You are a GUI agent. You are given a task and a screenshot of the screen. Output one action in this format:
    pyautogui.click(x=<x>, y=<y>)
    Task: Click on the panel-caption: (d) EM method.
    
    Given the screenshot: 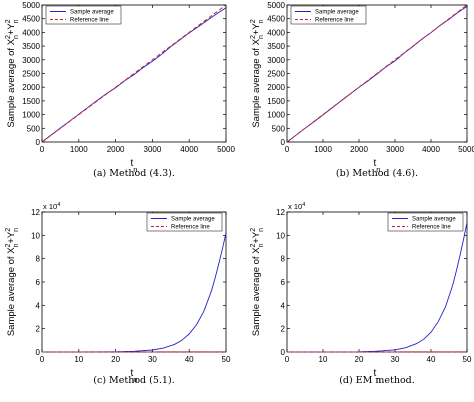 What is the action you would take?
    pyautogui.click(x=377, y=380)
    